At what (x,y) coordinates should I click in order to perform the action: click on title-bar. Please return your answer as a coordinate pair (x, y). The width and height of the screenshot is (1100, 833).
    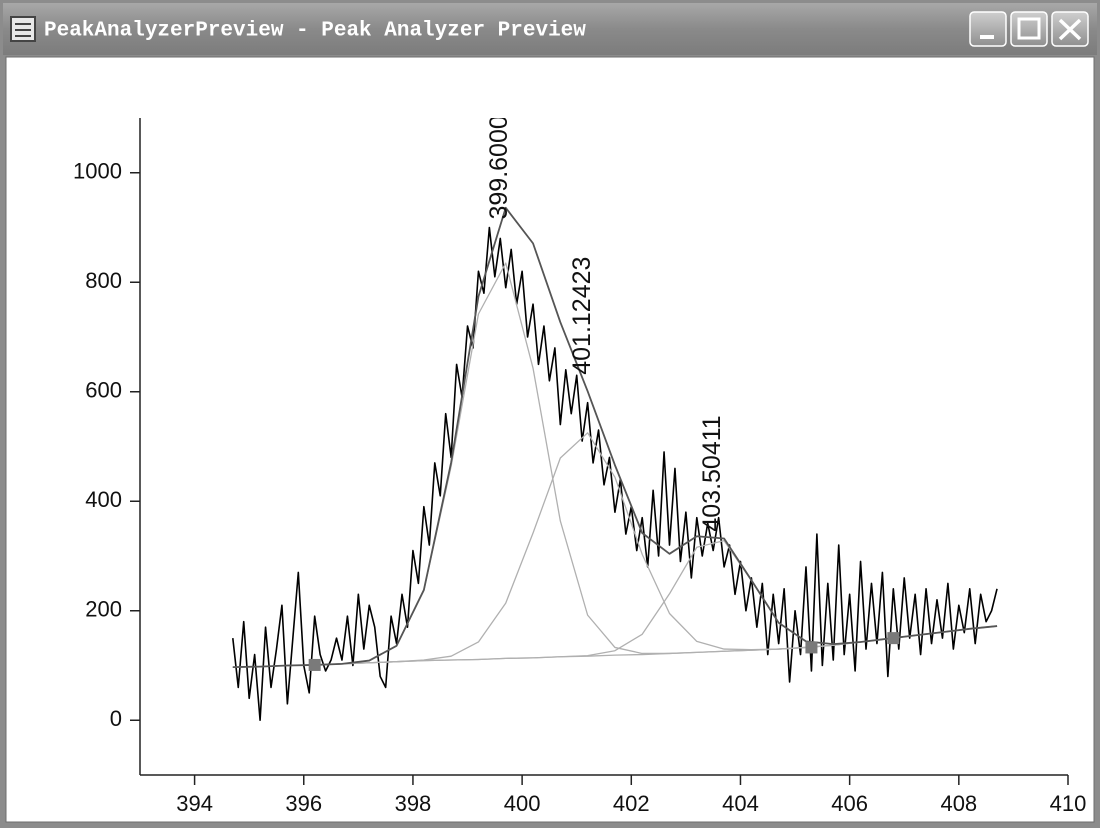
    Looking at the image, I should click on (550, 29).